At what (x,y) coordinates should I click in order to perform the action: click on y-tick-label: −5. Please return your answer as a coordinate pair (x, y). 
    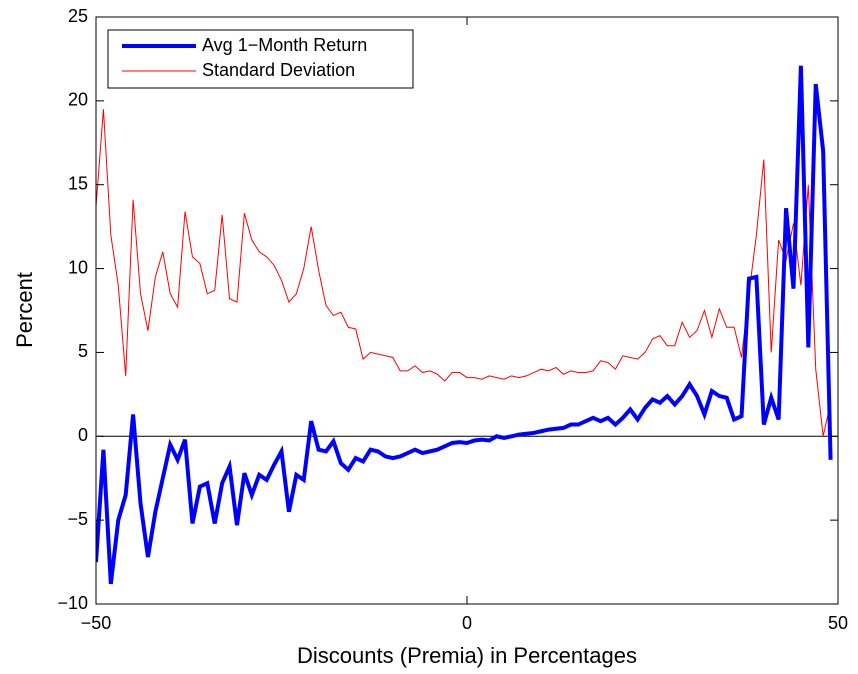
    Looking at the image, I should click on (77, 519).